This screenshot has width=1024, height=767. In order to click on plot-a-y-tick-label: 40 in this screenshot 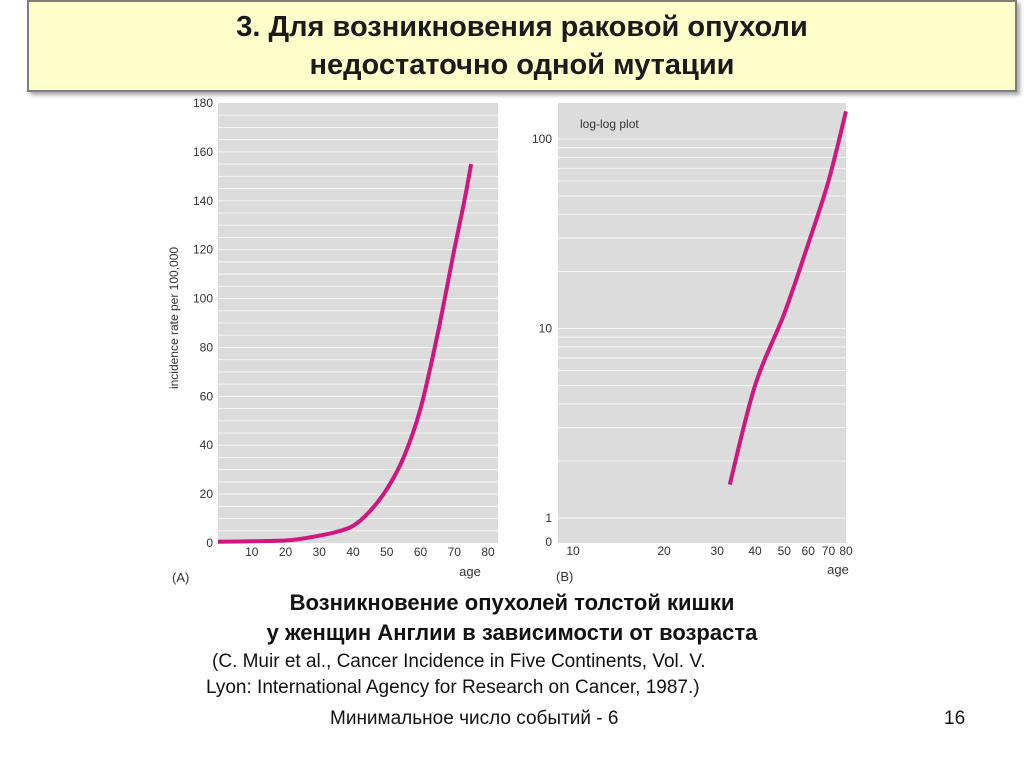, I will do `click(207, 445)`.